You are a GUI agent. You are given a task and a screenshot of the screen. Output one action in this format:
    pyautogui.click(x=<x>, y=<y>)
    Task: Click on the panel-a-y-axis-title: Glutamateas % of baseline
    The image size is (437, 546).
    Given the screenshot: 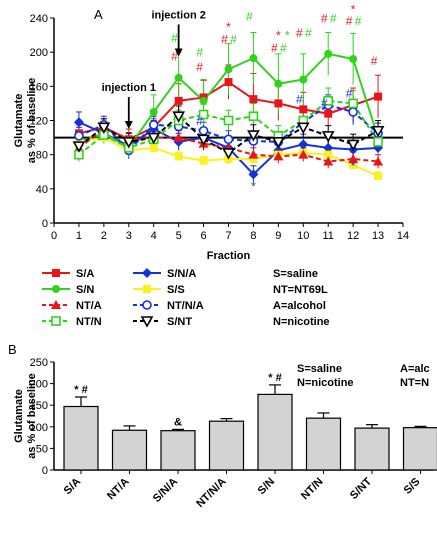 What is the action you would take?
    pyautogui.click(x=25, y=121)
    